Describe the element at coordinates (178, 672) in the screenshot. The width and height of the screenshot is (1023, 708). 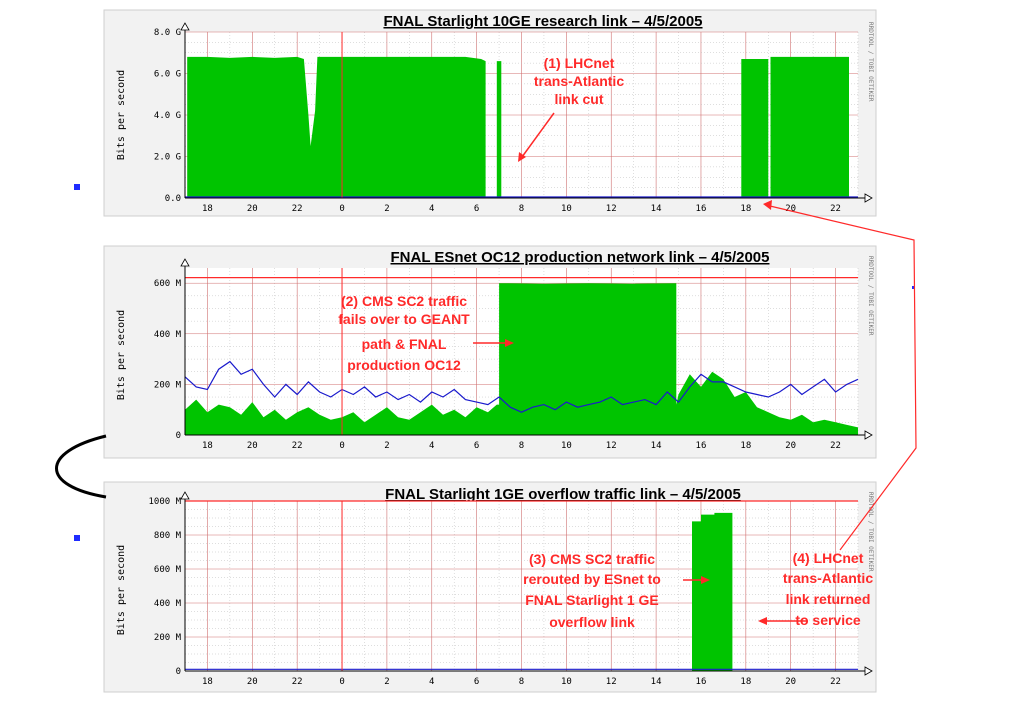
I see `y-tick-label-1ge: 0` at that location.